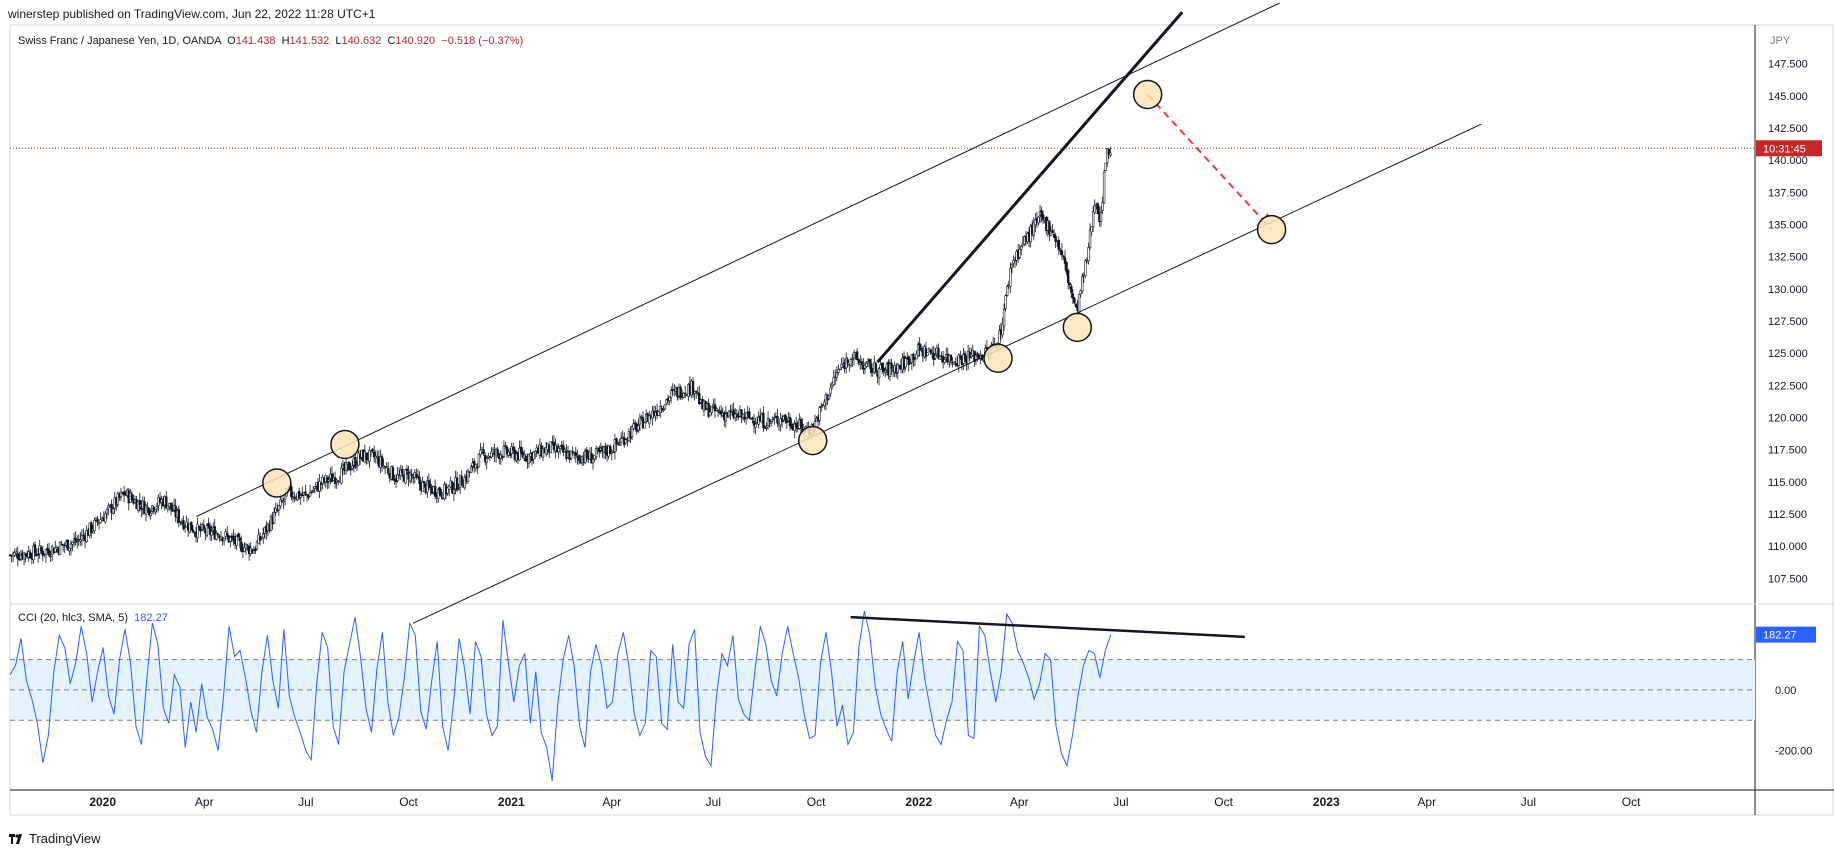 This screenshot has height=850, width=1834. What do you see at coordinates (1326, 802) in the screenshot?
I see `time-tick-label: 2023` at bounding box center [1326, 802].